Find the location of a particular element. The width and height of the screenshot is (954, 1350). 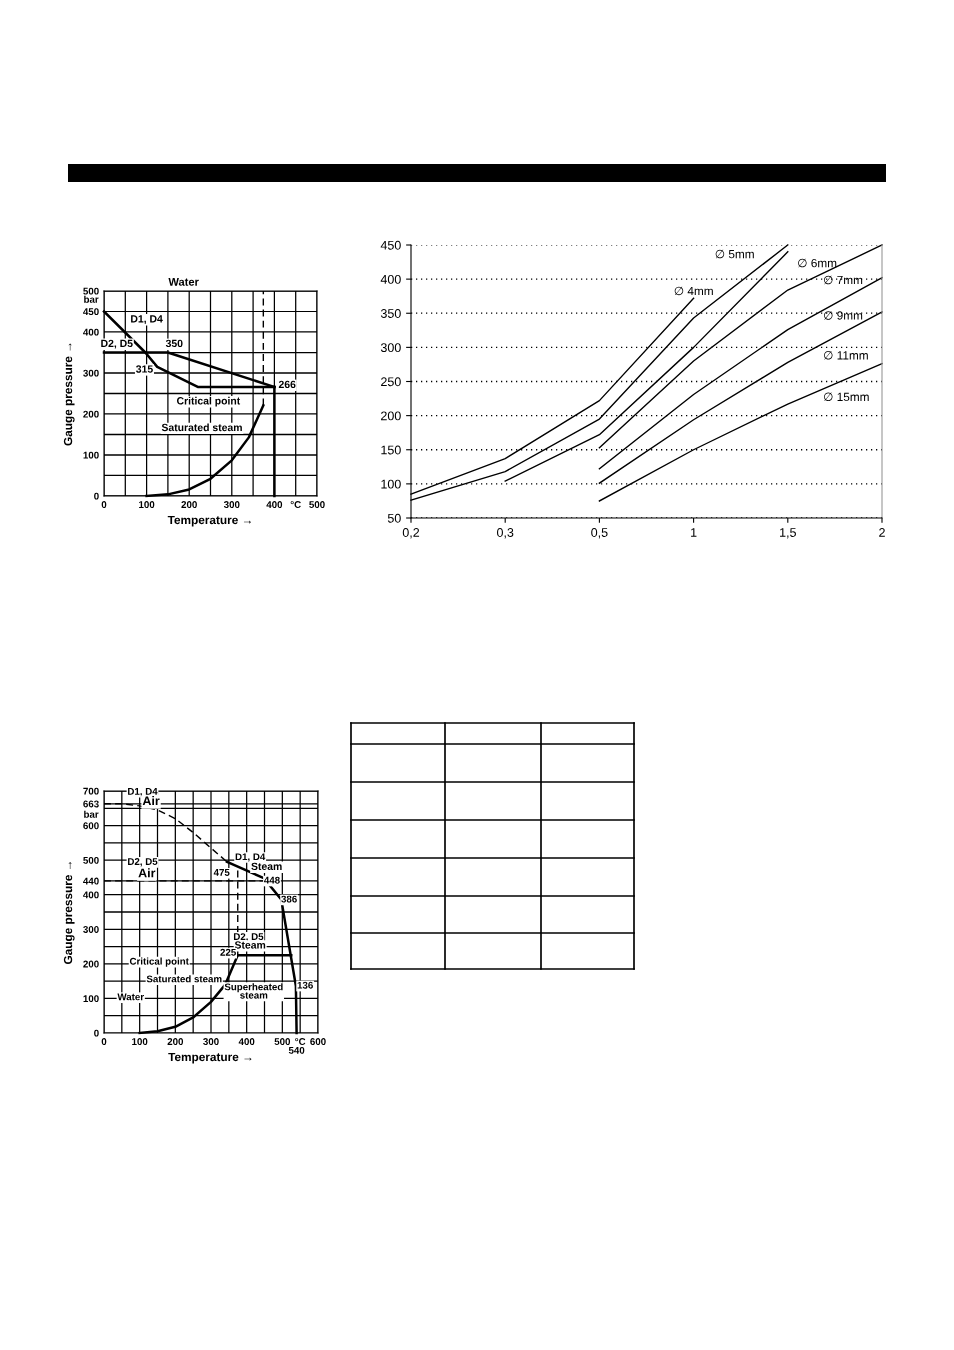

series-label: ∅ 7mm is located at coordinates (843, 280).